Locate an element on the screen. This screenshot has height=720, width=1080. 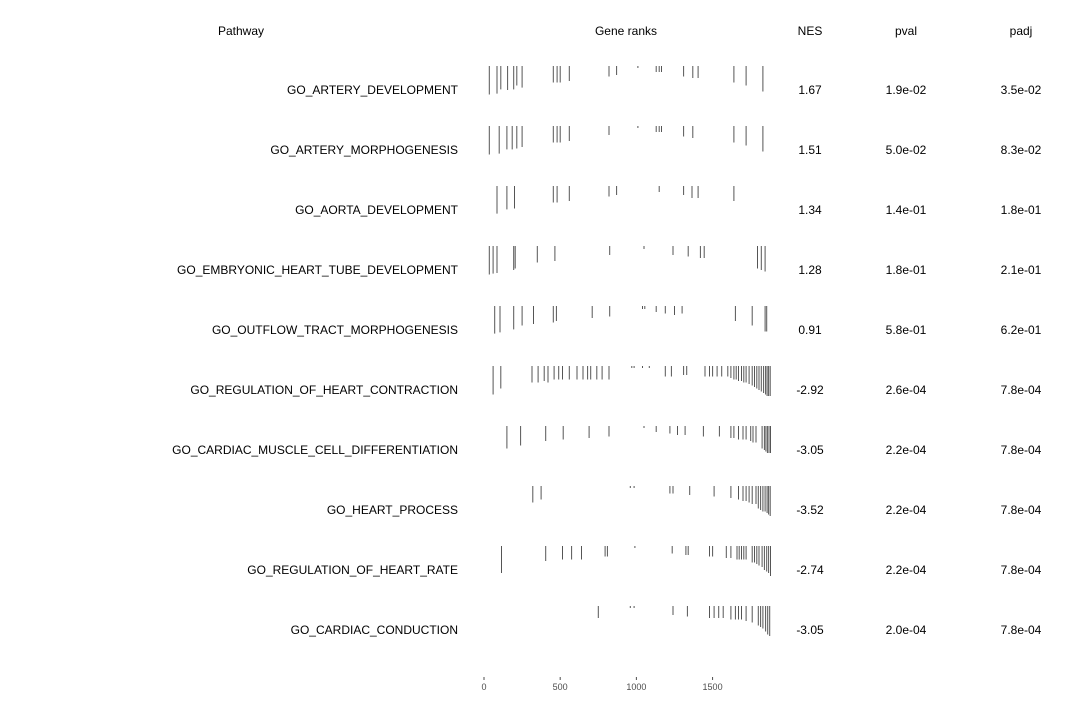
pathway-name: GO_EMBRYONIC_HEART_TUBE_DEVELOPMENT is located at coordinates (318, 270).